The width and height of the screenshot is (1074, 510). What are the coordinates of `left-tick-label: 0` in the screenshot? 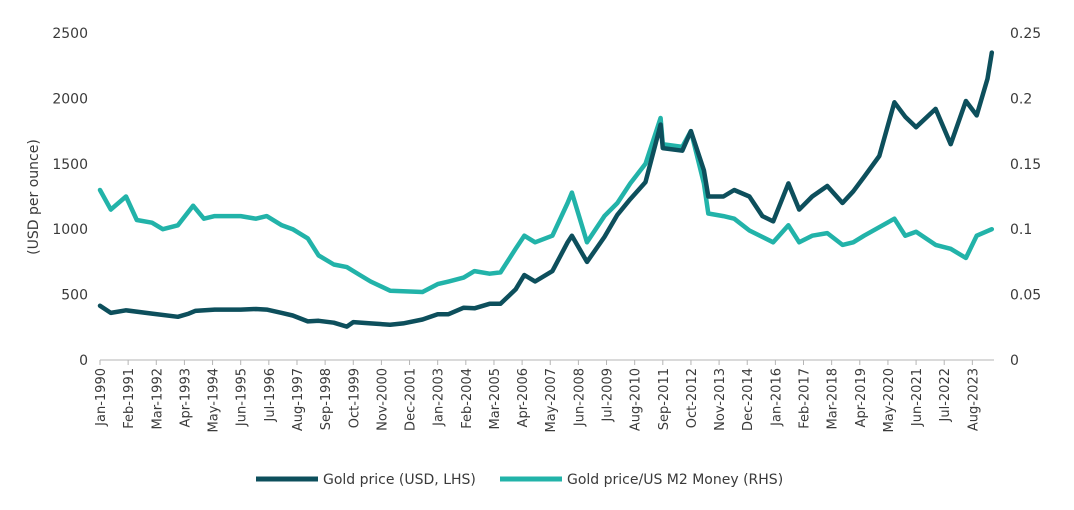 It's located at (83, 361).